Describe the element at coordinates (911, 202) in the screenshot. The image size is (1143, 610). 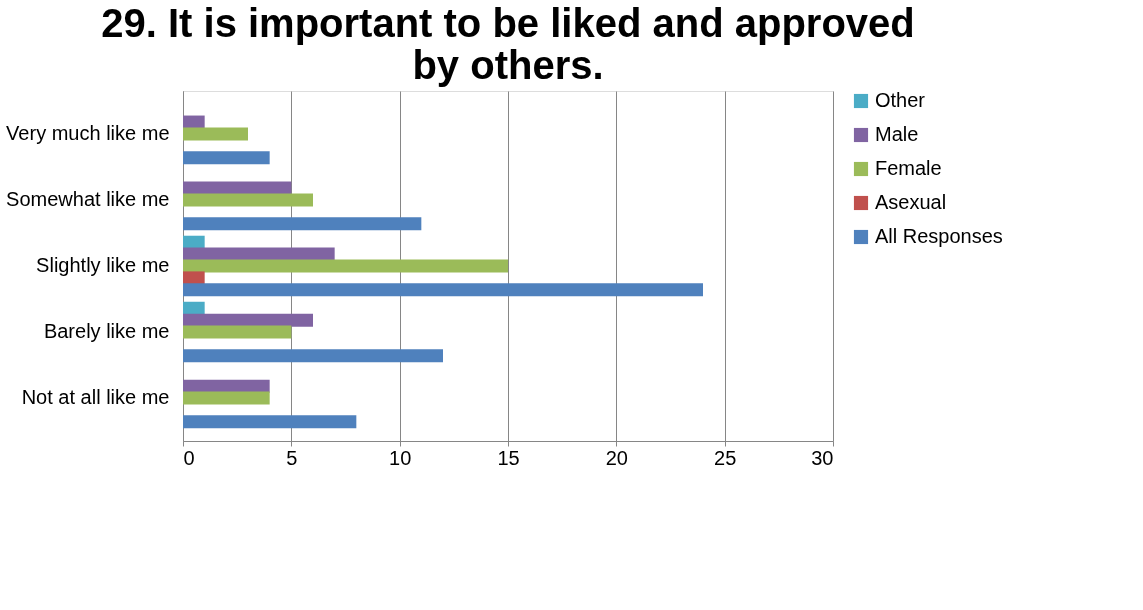
I see `legend-label: Asexual` at that location.